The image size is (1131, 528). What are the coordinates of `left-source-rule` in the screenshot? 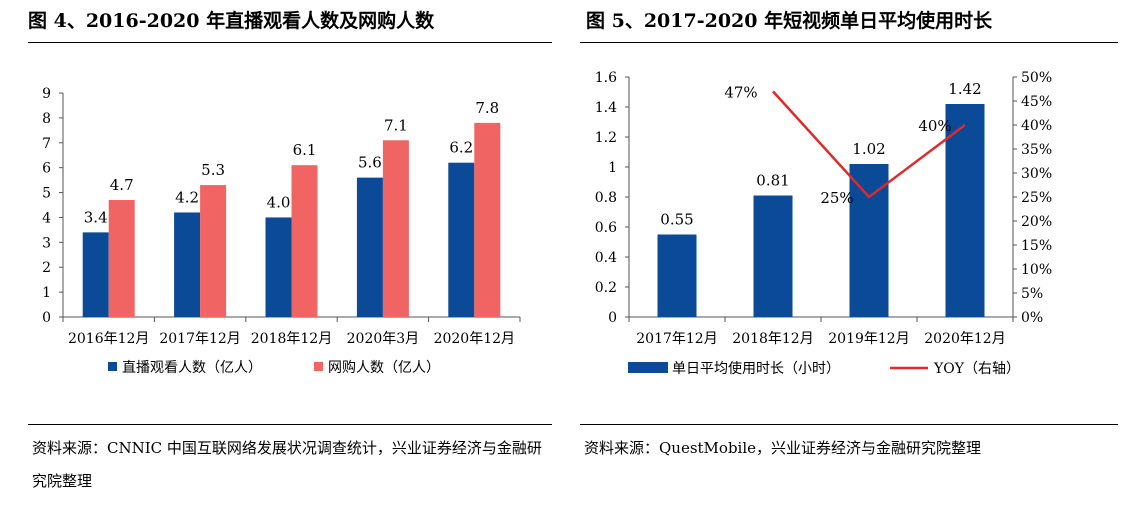 It's located at (290, 424).